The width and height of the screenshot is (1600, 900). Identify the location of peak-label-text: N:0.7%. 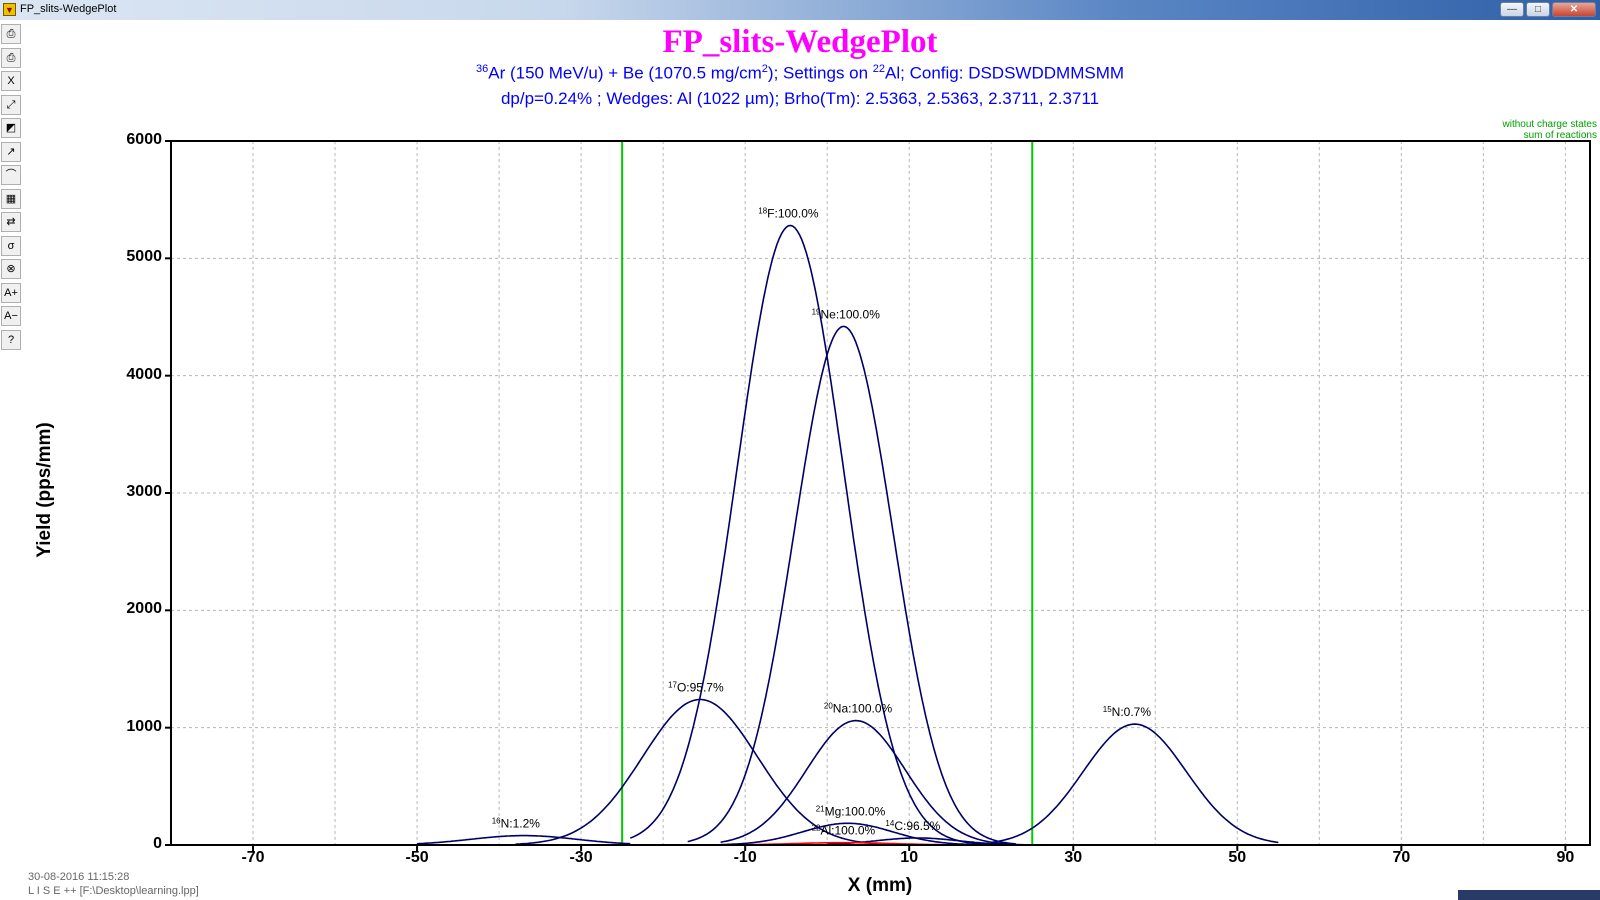
(1132, 712).